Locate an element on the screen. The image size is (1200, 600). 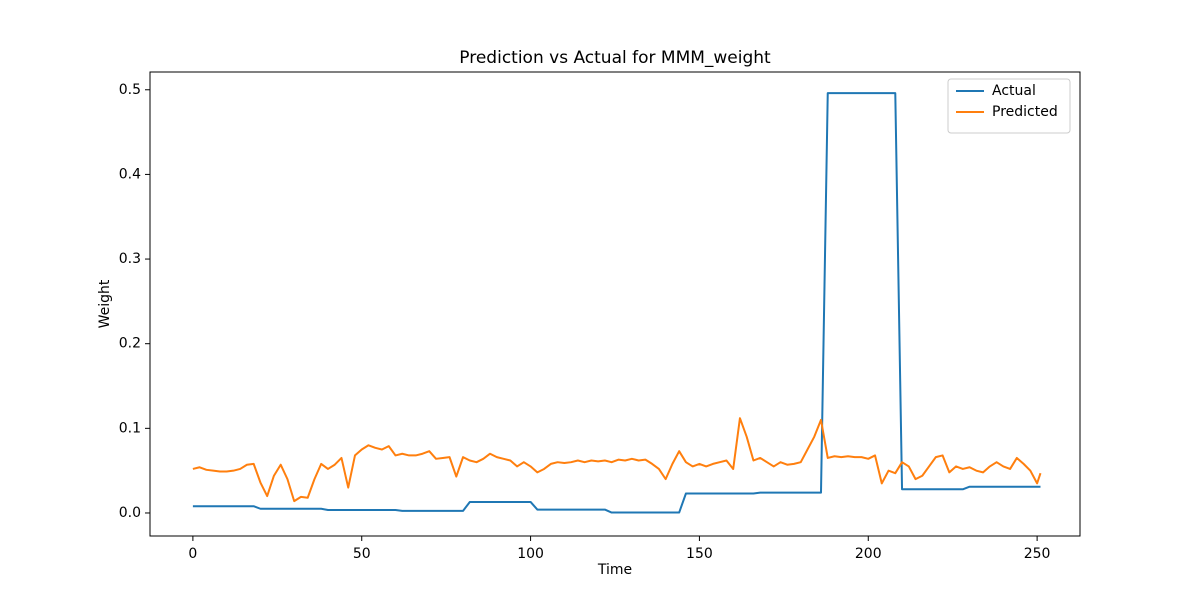
y-tick-label: 0.1 is located at coordinates (130, 428).